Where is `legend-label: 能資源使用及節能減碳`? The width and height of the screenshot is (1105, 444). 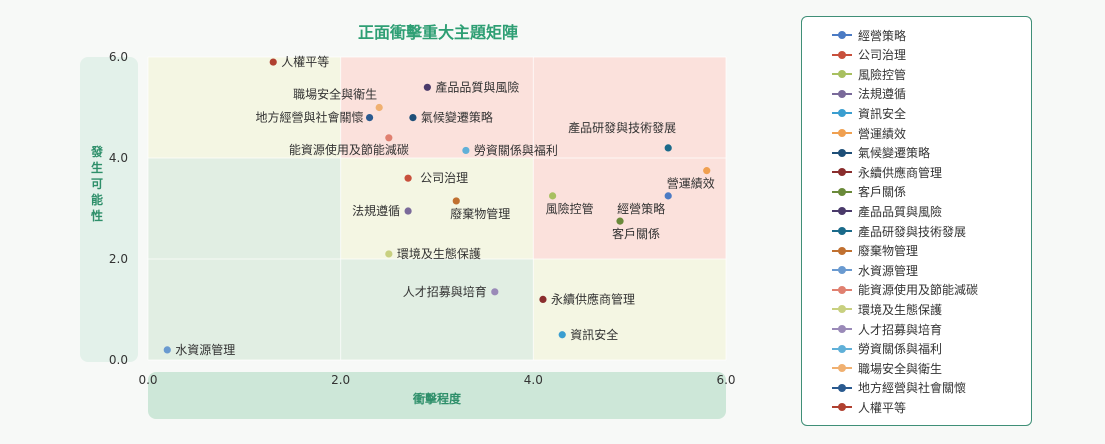 legend-label: 能資源使用及節能減碳 is located at coordinates (918, 290).